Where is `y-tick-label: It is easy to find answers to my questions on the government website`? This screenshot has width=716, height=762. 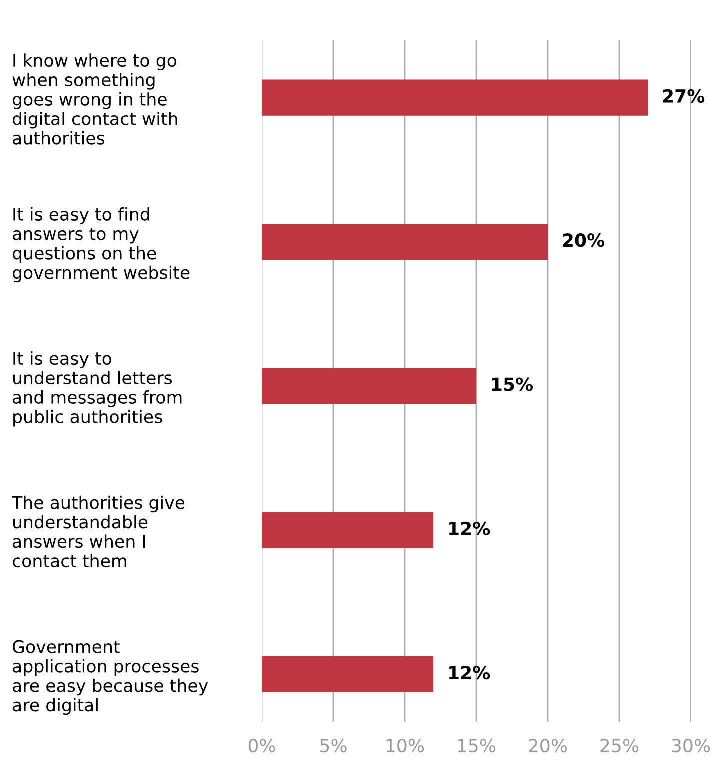 y-tick-label: It is easy to find answers to my questions on the government website is located at coordinates (101, 245).